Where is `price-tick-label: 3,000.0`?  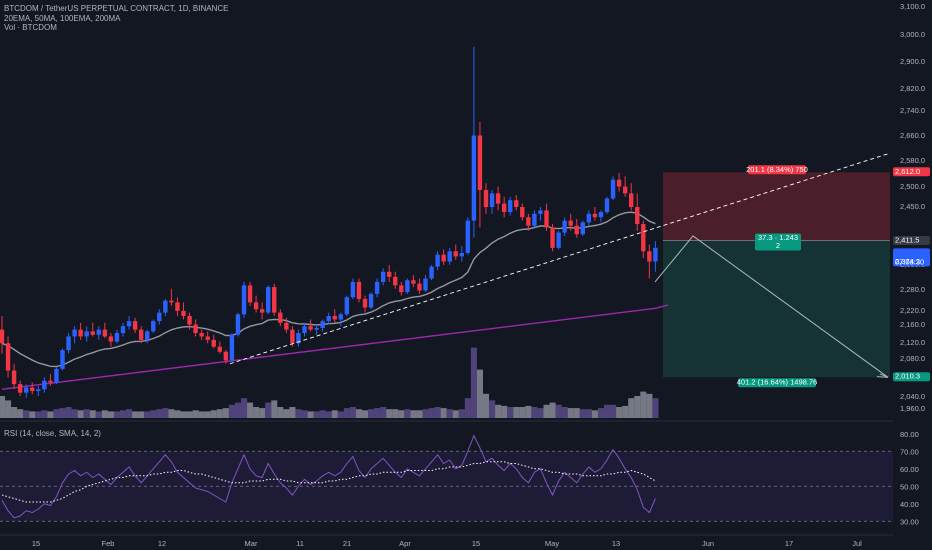 price-tick-label: 3,000.0 is located at coordinates (912, 34).